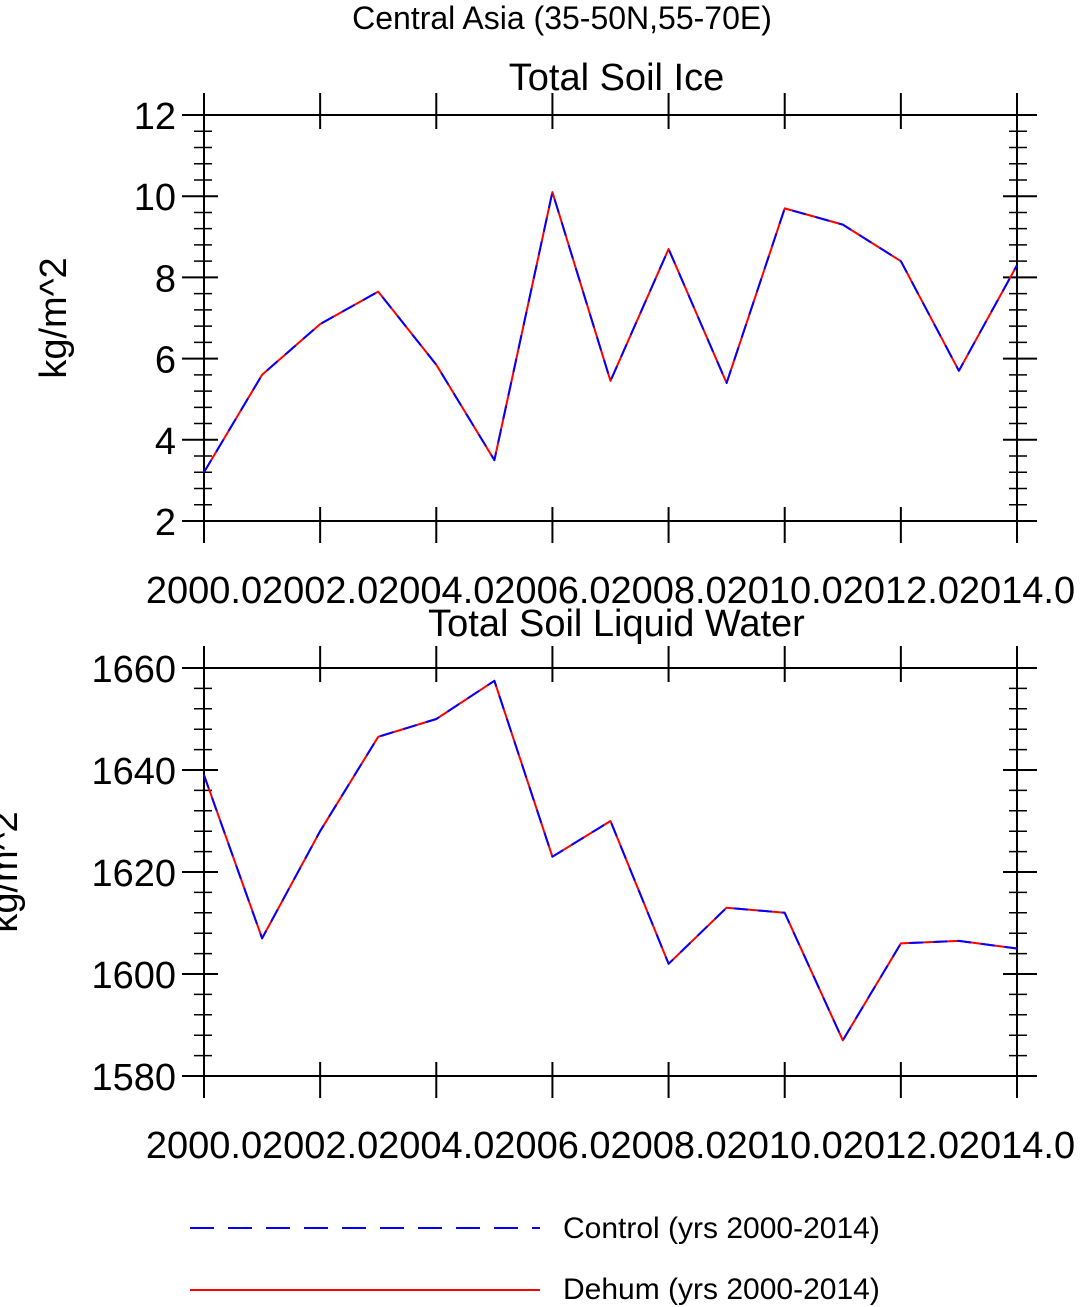 This screenshot has height=1307, width=1080. Describe the element at coordinates (155, 117) in the screenshot. I see `y-tick-label: 12` at that location.